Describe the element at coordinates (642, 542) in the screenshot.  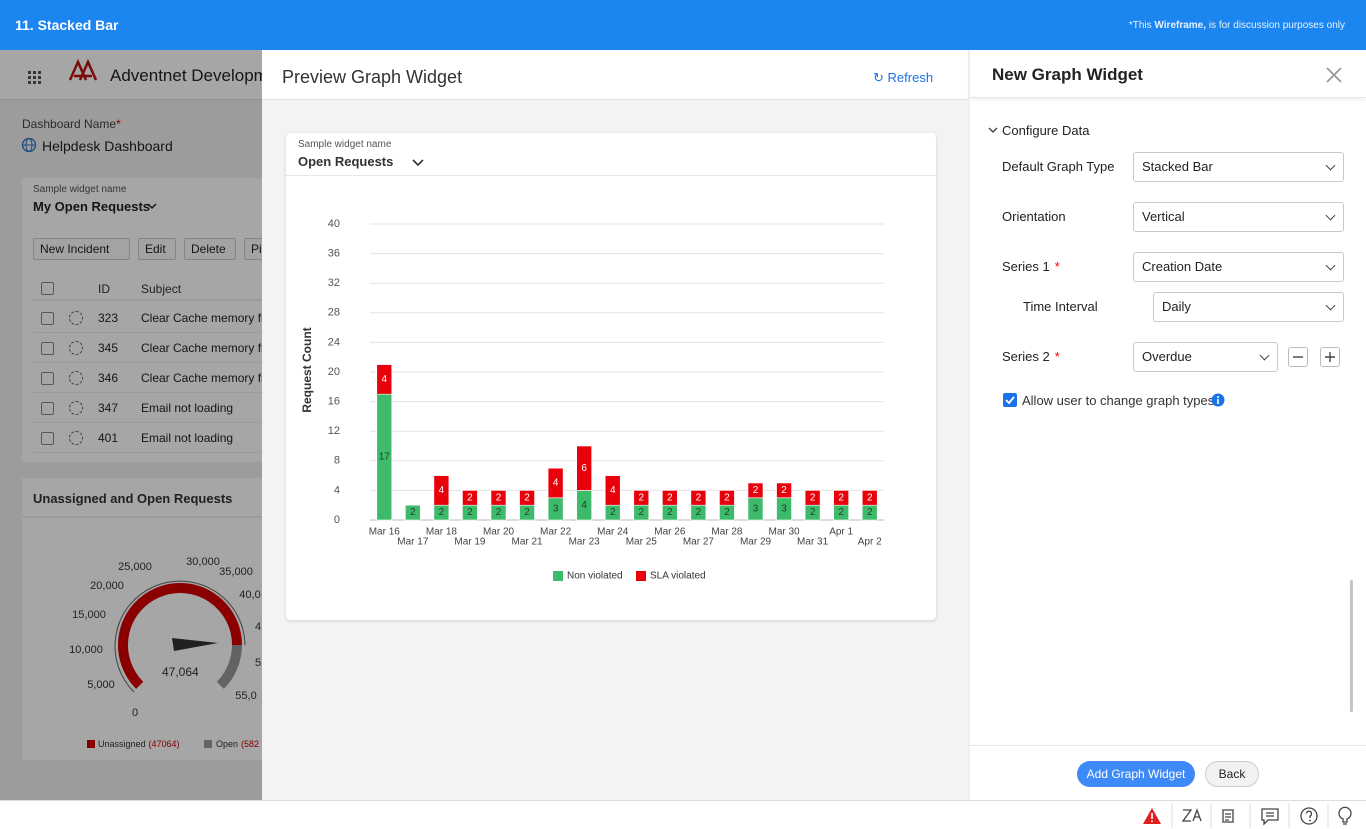
I see `x-tick-label: Mar 25` at that location.